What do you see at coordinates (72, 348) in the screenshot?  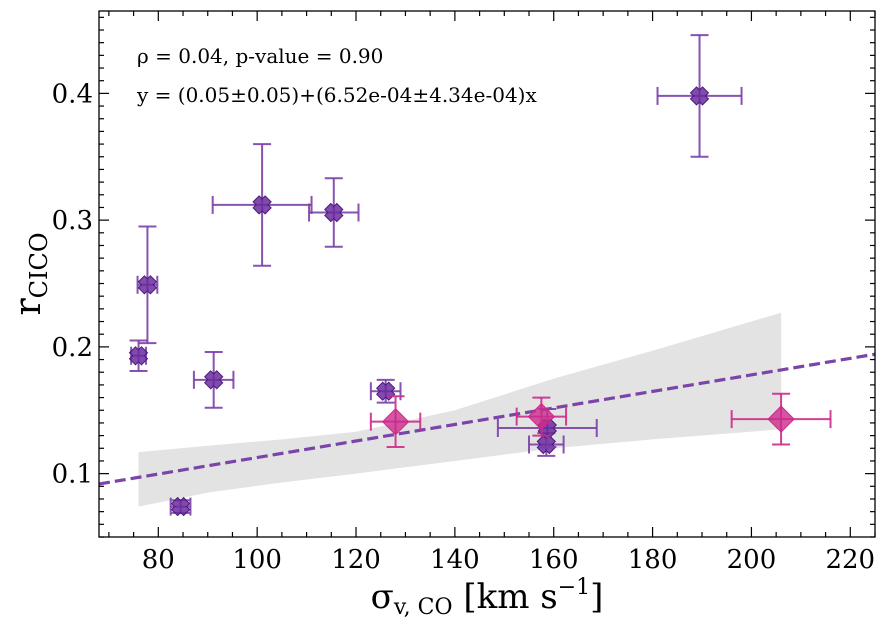 I see `y-tick-label: 0.2` at bounding box center [72, 348].